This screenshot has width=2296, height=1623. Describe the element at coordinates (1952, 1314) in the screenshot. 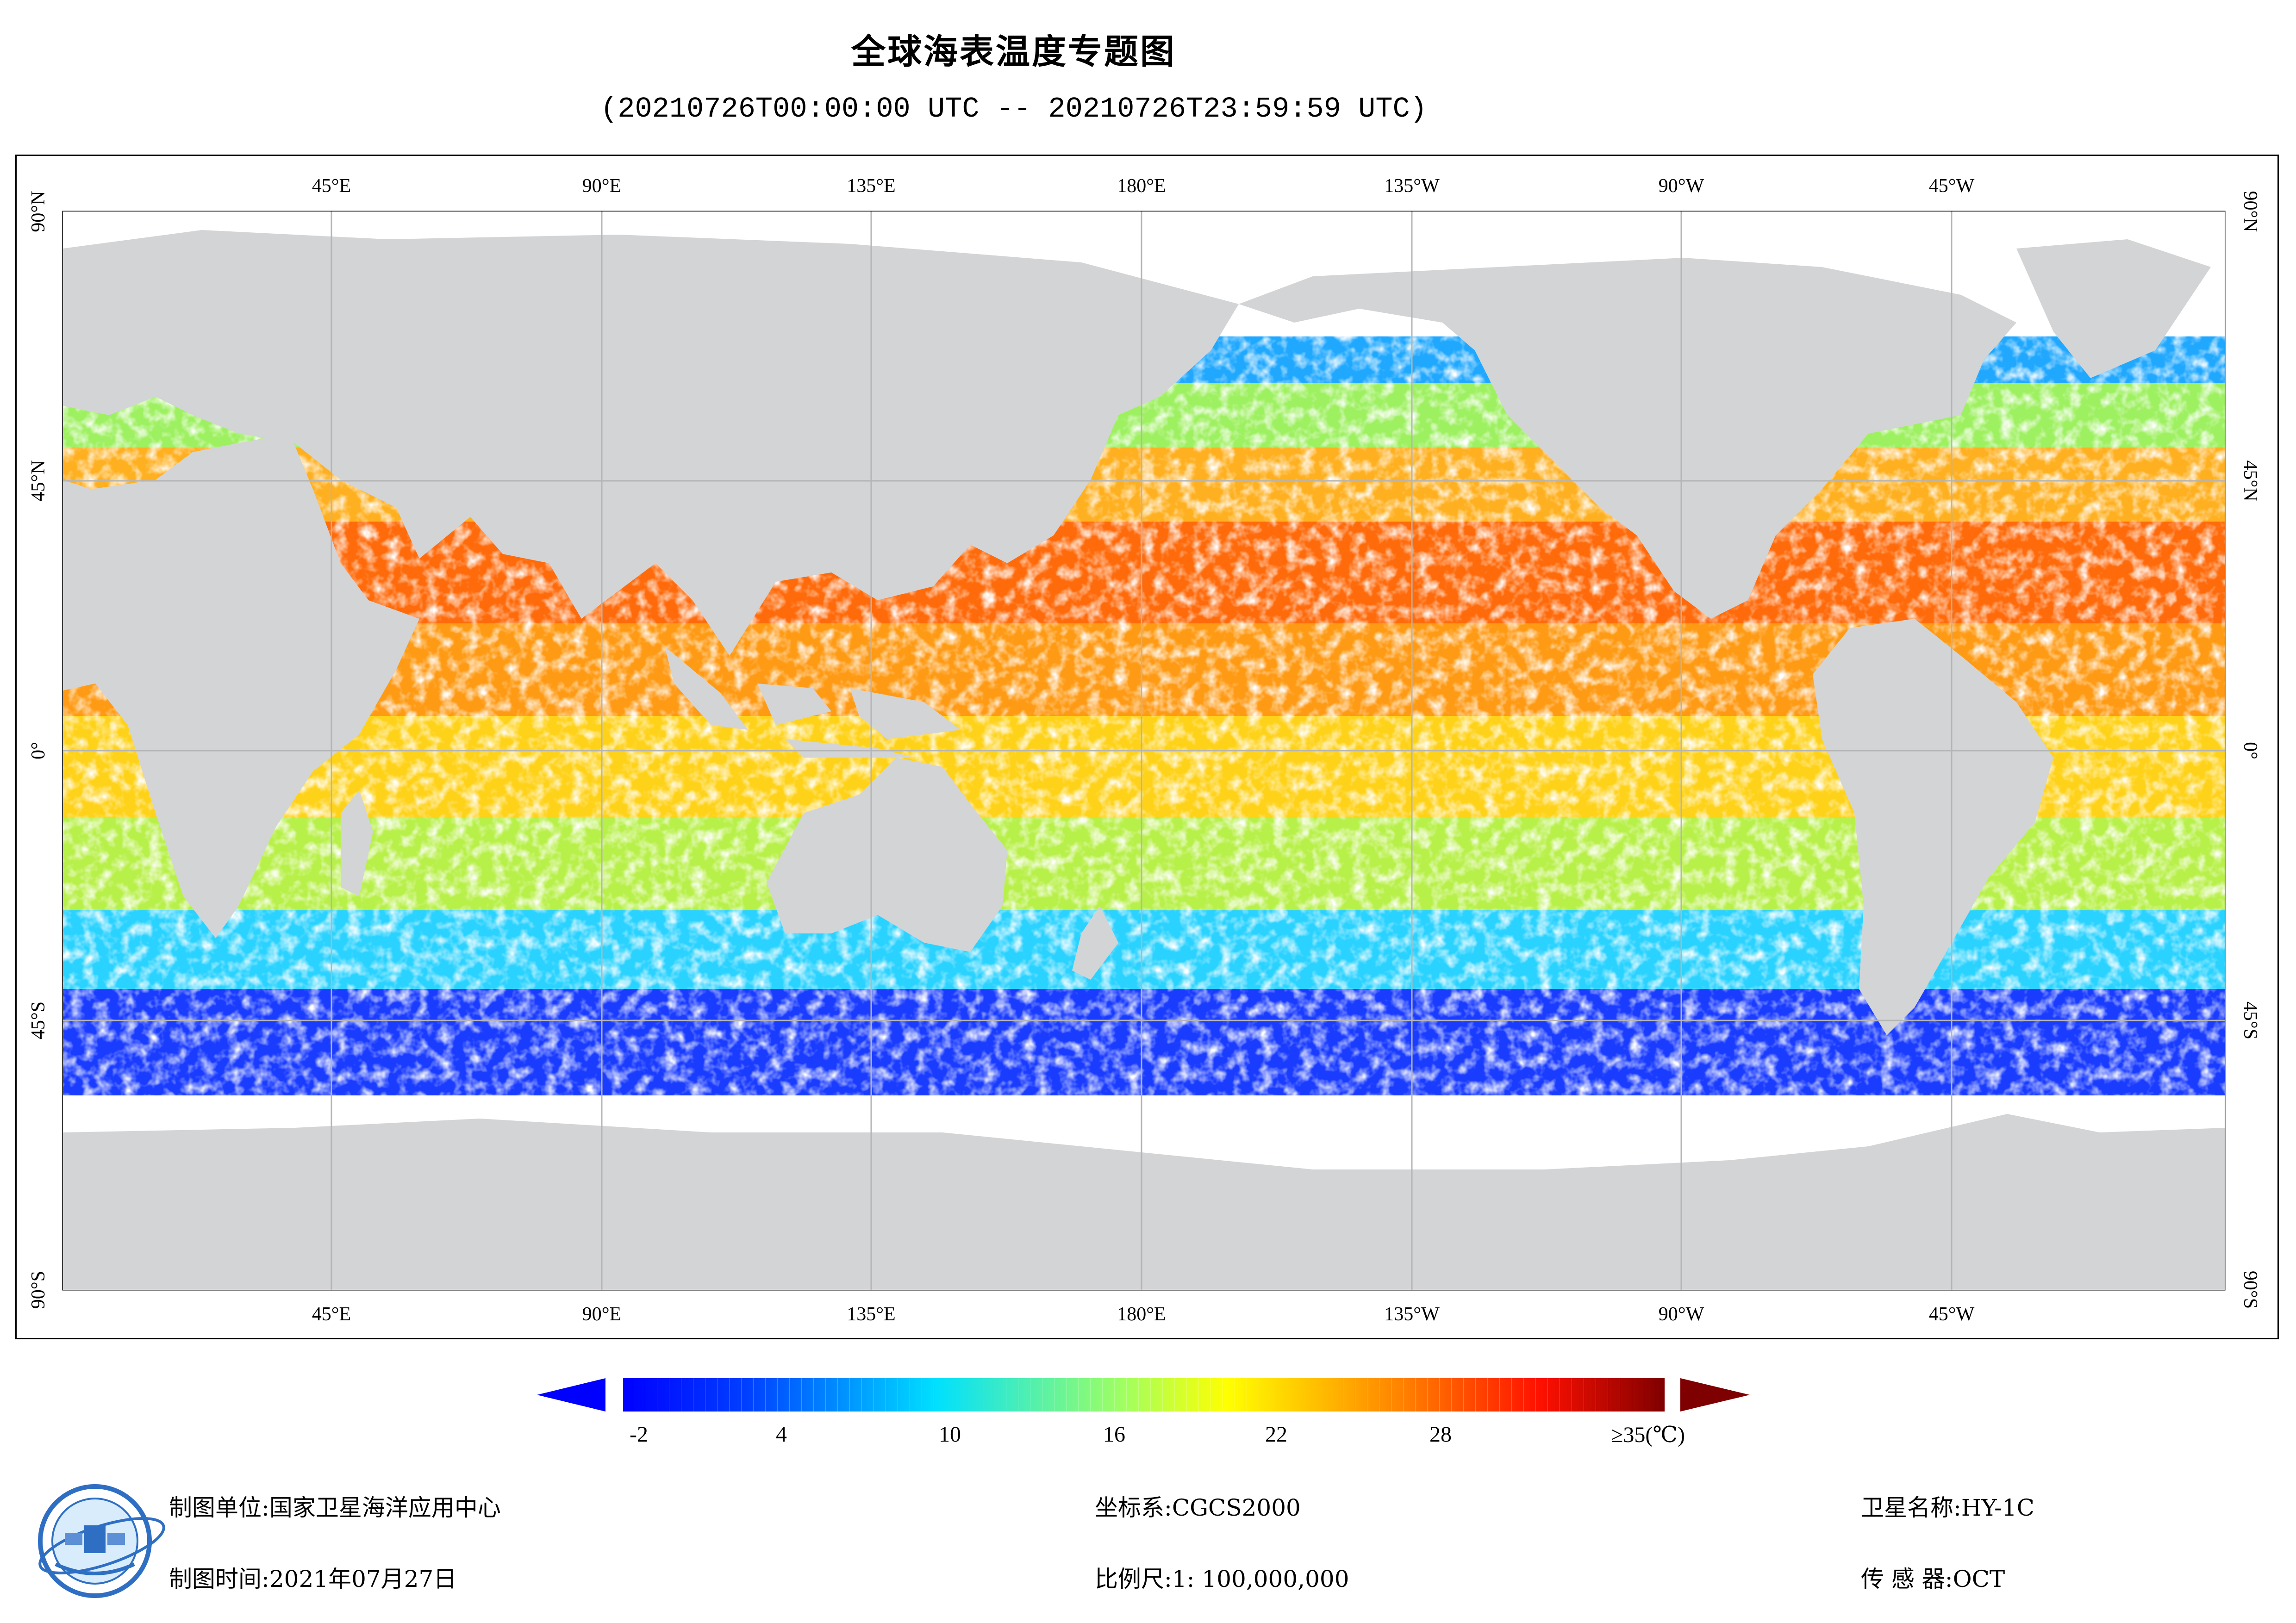

I see `lon-label-bottom: 45°W` at that location.